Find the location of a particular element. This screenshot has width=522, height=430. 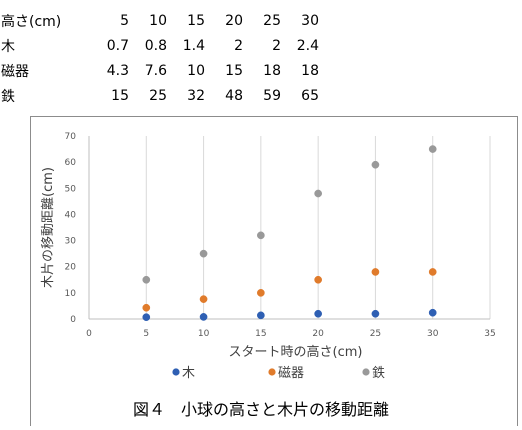

x-axis-title: スタート時の高さ(cm) is located at coordinates (296, 352).